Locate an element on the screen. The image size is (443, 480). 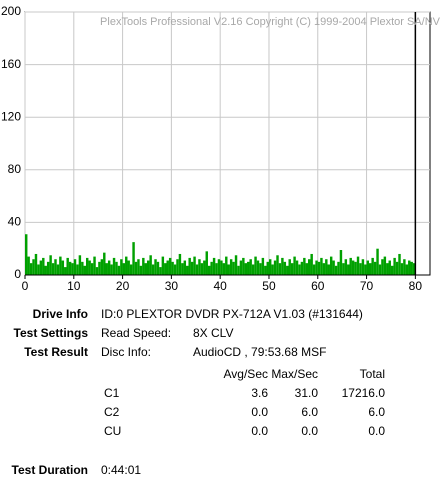
column-header: Max/Sec is located at coordinates (294, 374).